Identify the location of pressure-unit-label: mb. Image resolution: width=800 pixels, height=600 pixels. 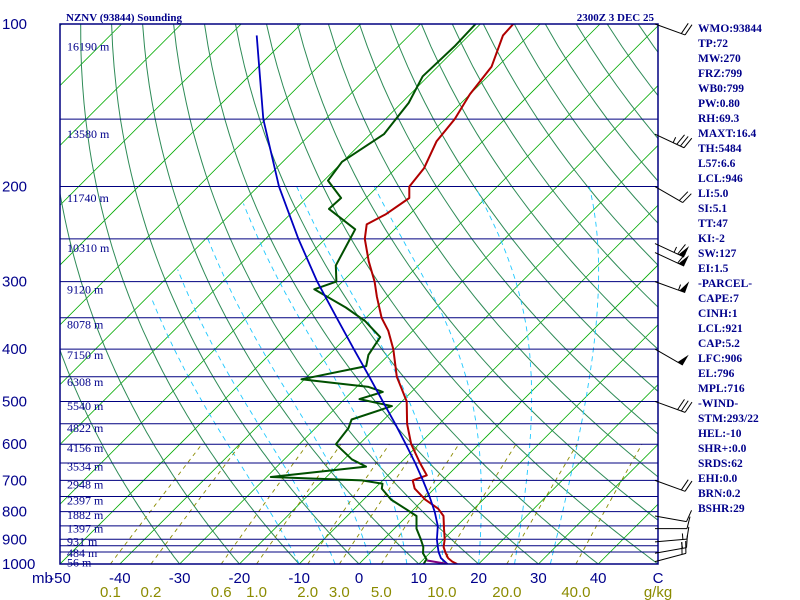
(42, 578).